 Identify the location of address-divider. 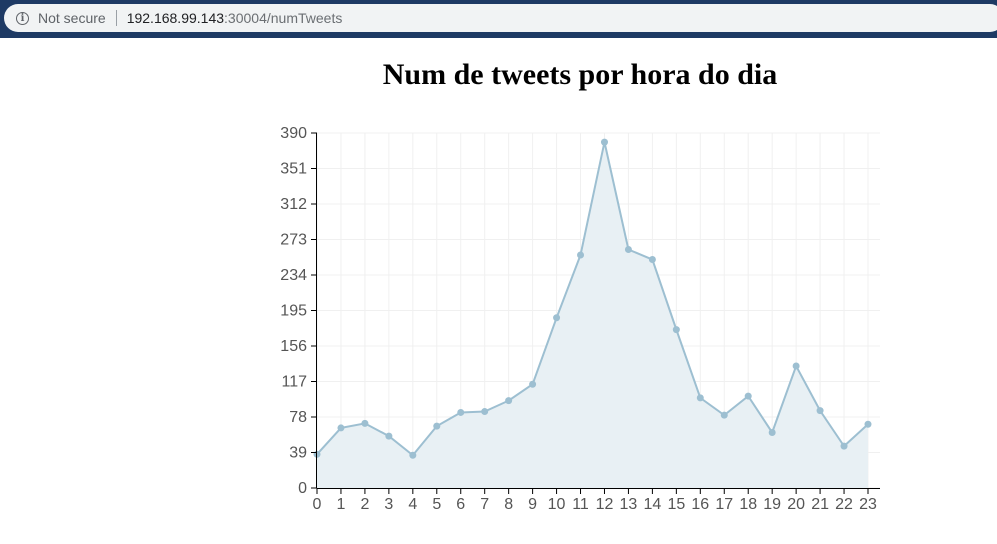
(116, 18).